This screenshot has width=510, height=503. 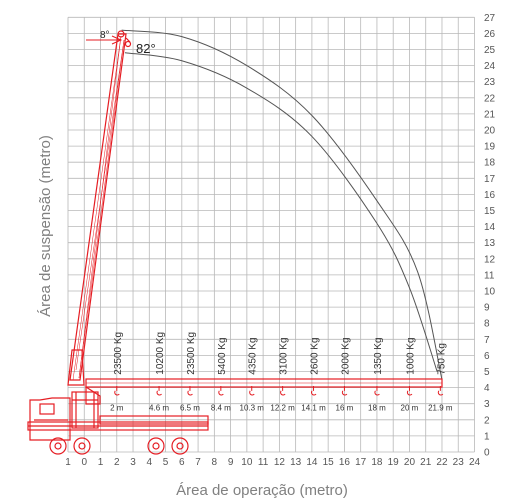 What do you see at coordinates (490, 243) in the screenshot?
I see `y-tick-label: 13` at bounding box center [490, 243].